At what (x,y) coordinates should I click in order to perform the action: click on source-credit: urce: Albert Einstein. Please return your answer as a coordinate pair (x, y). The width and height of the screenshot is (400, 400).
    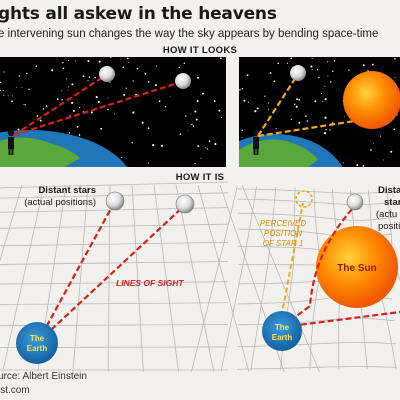
    Looking at the image, I should click on (43, 376).